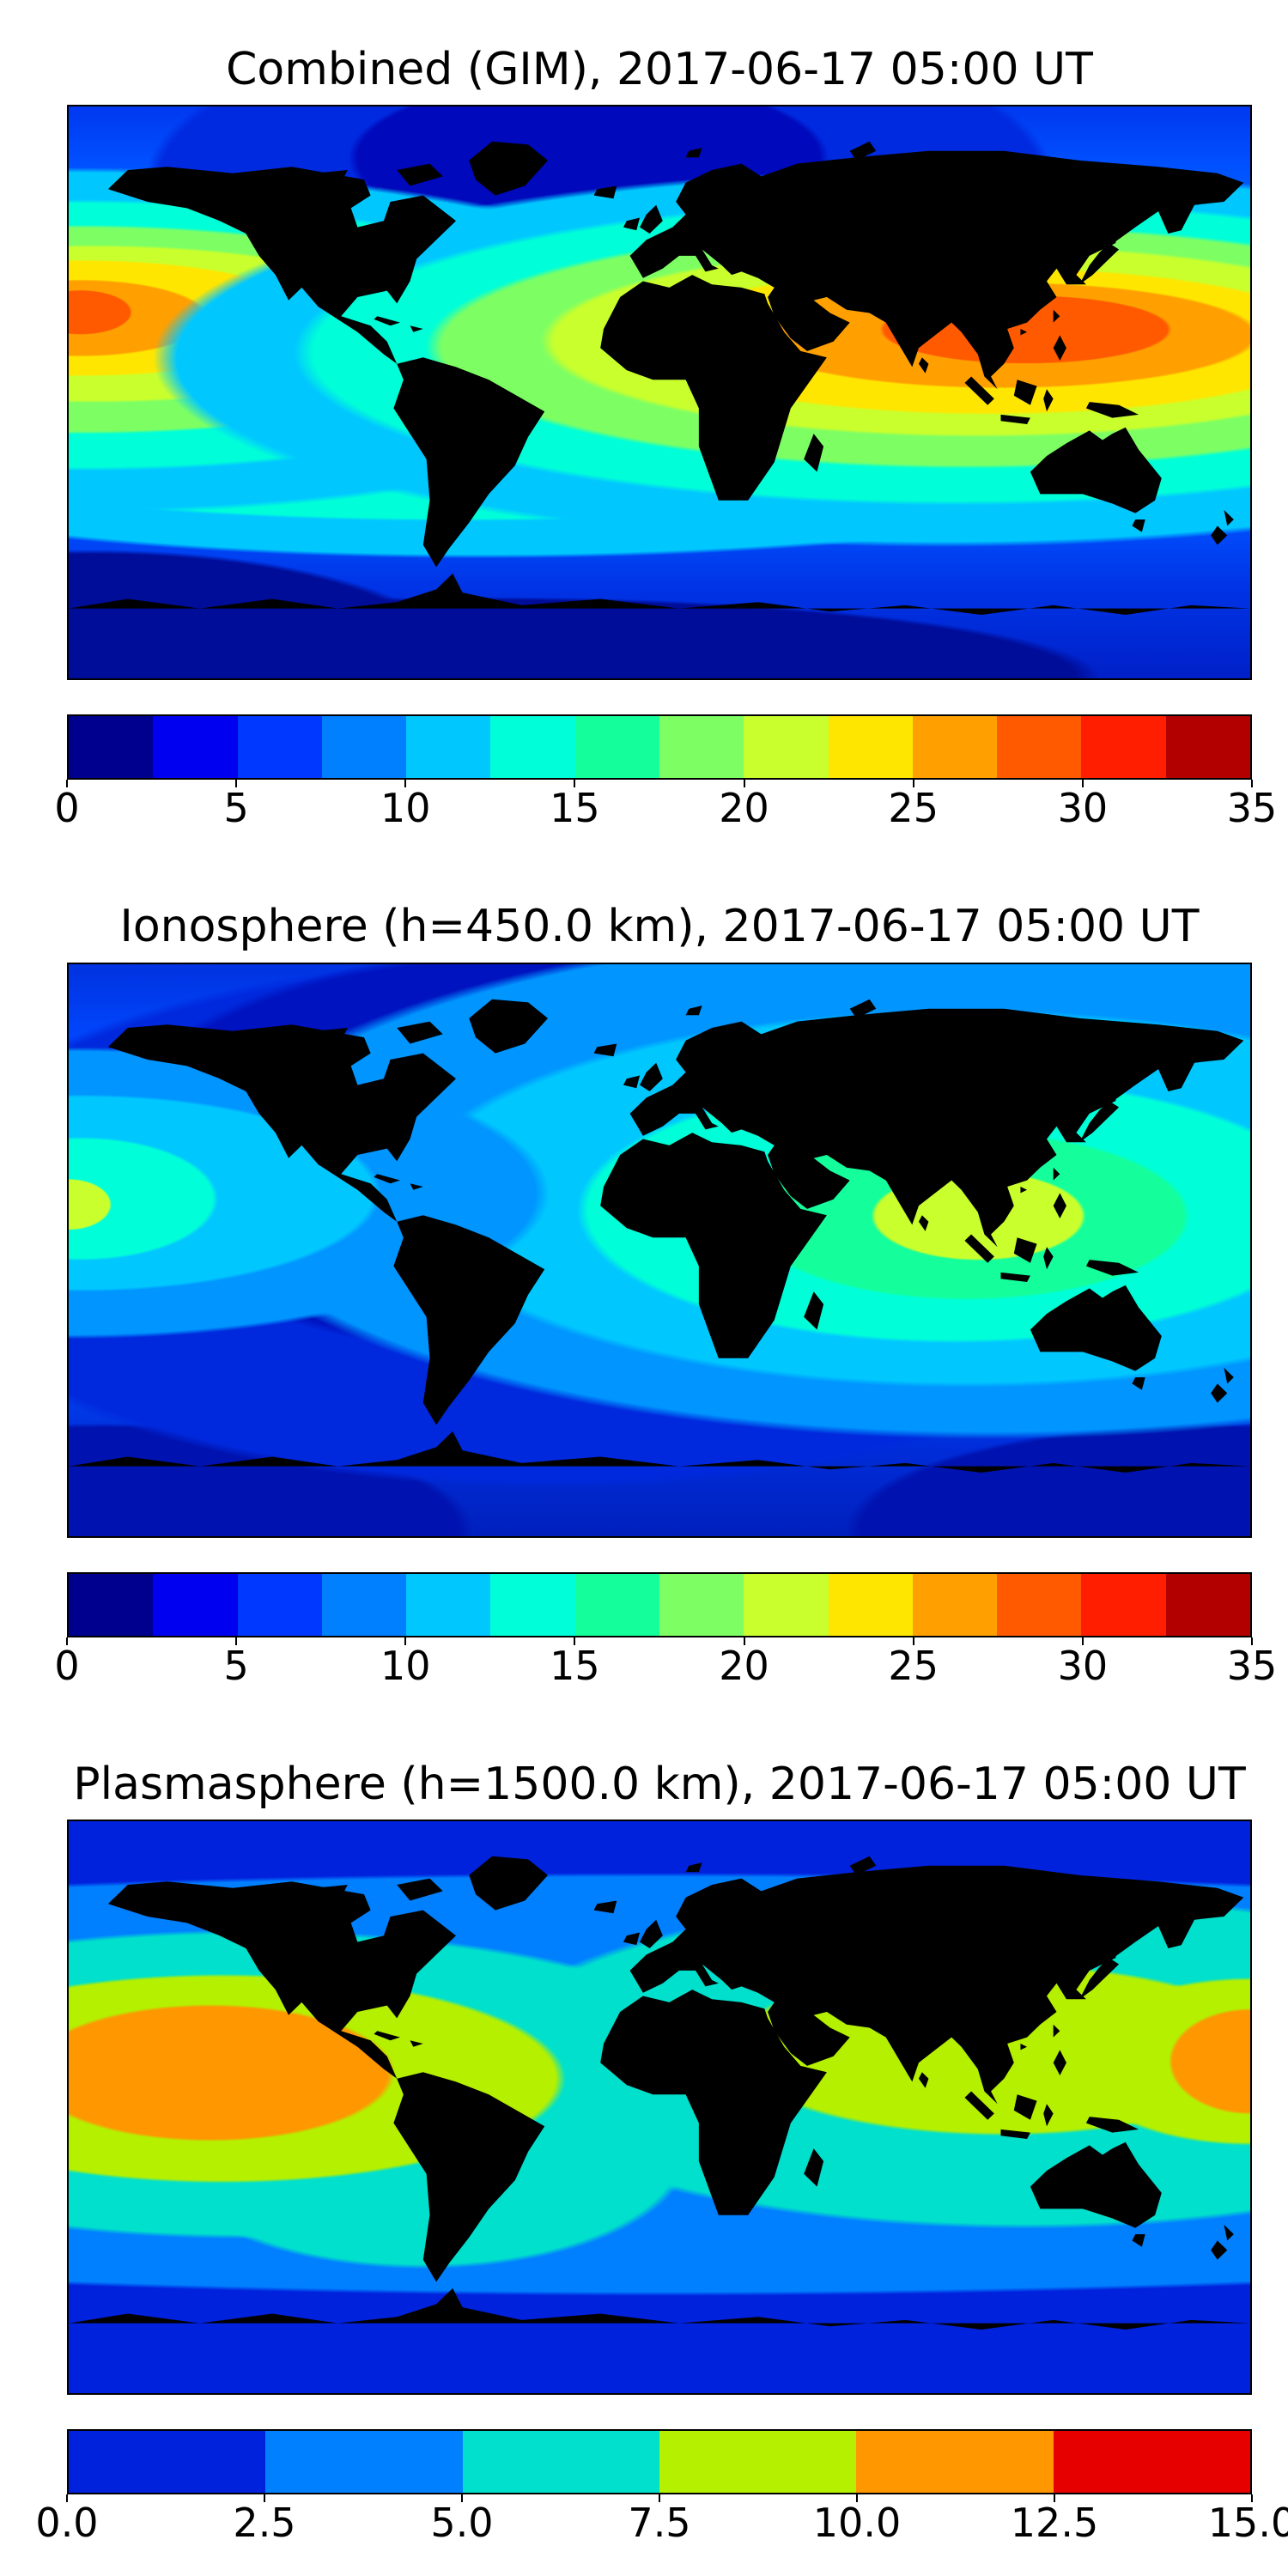 The width and height of the screenshot is (1288, 2576). What do you see at coordinates (660, 69) in the screenshot?
I see `panel-title-combined: Combined (GIM), 2017-06-17 05:00 UT` at bounding box center [660, 69].